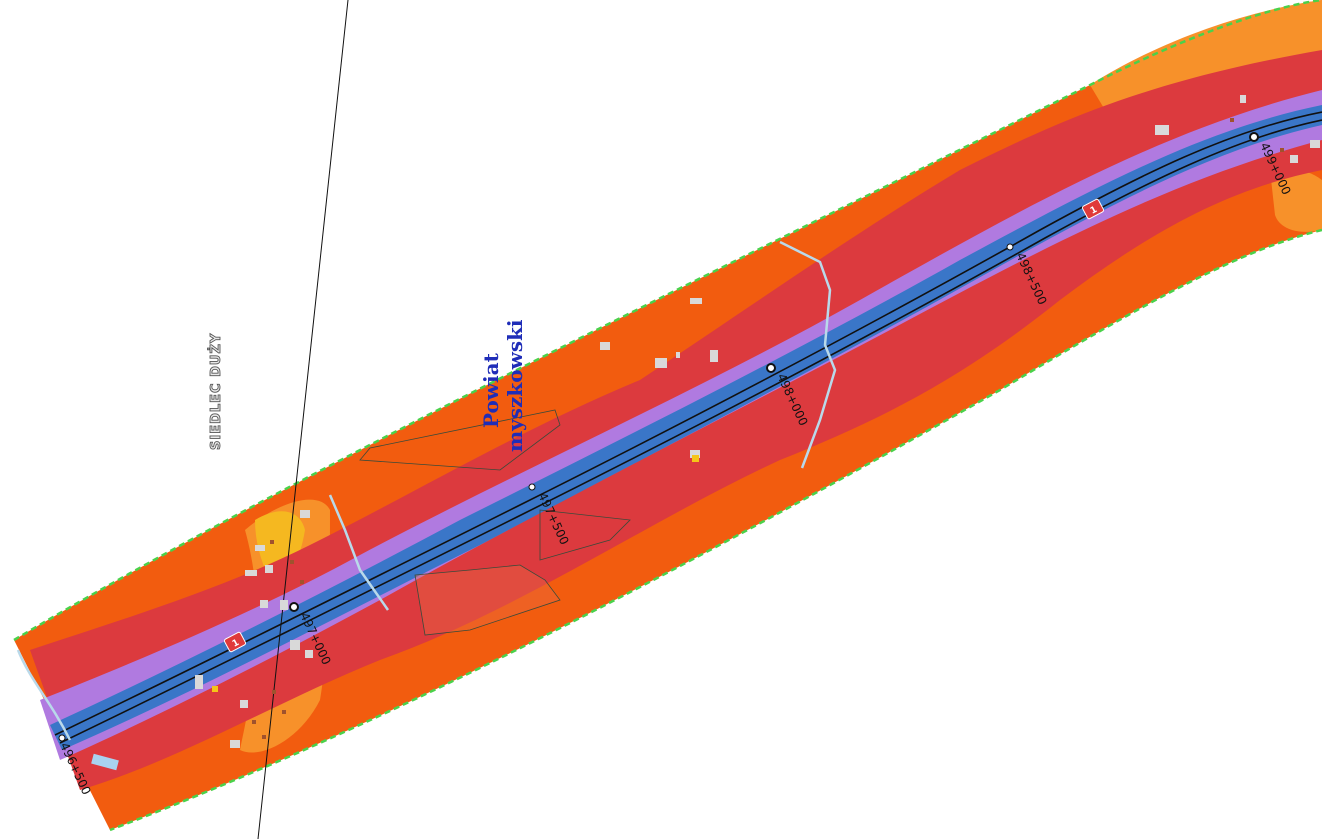 This screenshot has width=1322, height=839. What do you see at coordinates (105, 762) in the screenshot?
I see `water-body` at bounding box center [105, 762].